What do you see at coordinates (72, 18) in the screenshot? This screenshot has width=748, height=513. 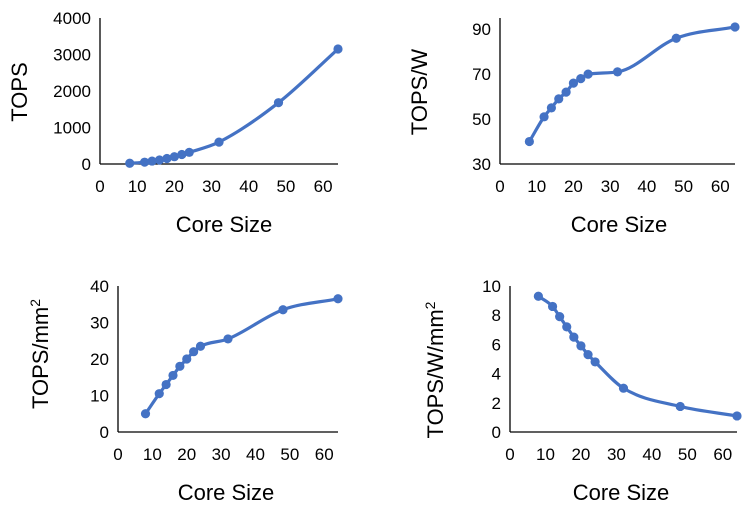 I see `y-tick-label: 4000` at bounding box center [72, 18].